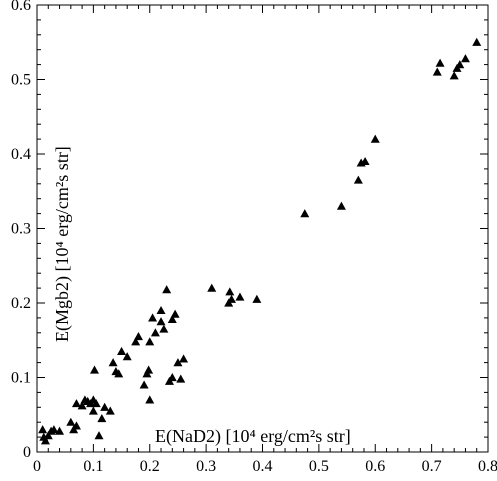  I want to click on x-tick-label: 0, so click(37, 466).